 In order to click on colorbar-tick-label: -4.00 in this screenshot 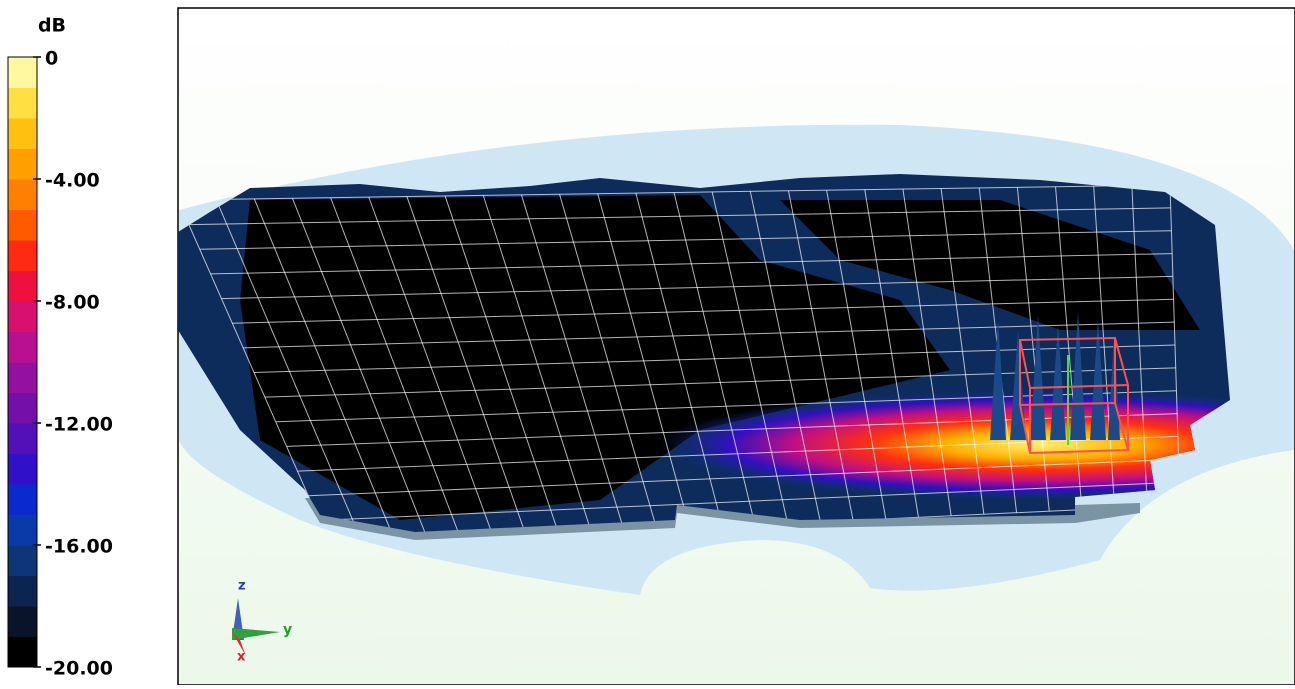, I will do `click(72, 181)`.